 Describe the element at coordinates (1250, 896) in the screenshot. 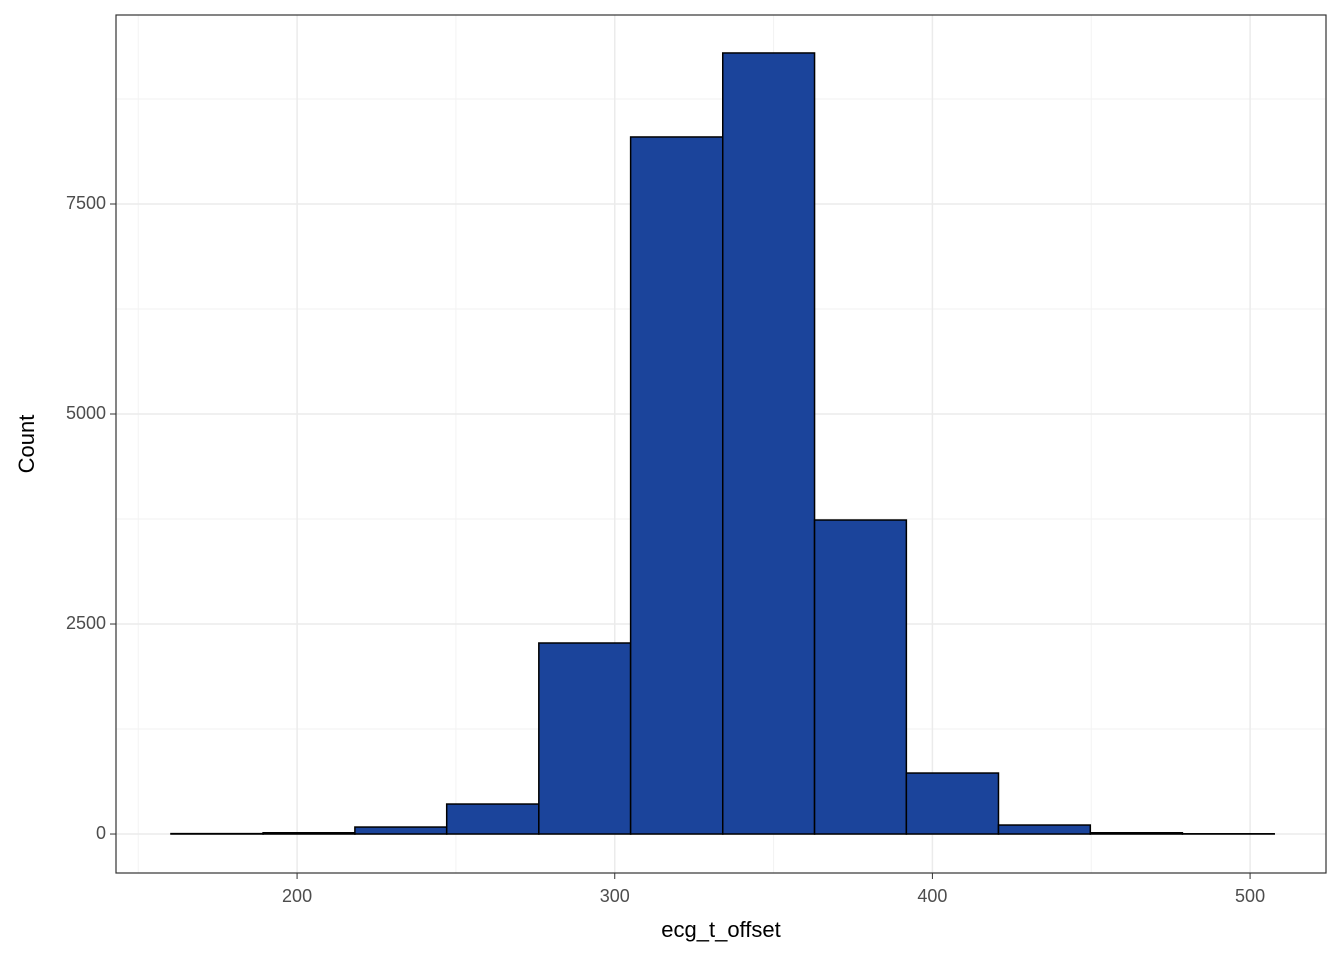

I see `x-tick-label: 500` at that location.